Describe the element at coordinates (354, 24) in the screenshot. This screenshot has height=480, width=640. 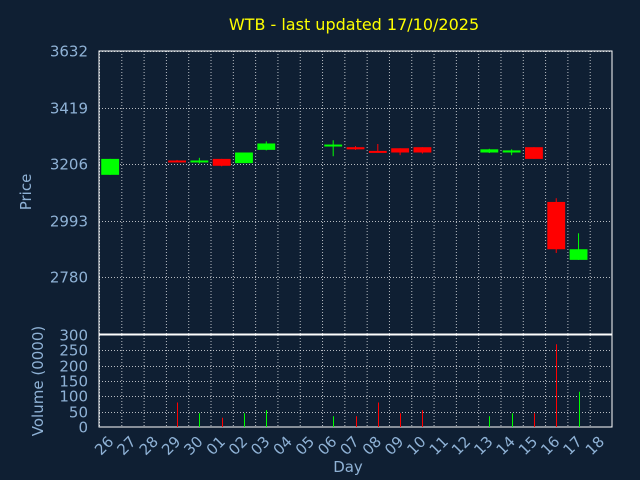
I see `chart-title: WTB - last updated 17/10/2025` at that location.